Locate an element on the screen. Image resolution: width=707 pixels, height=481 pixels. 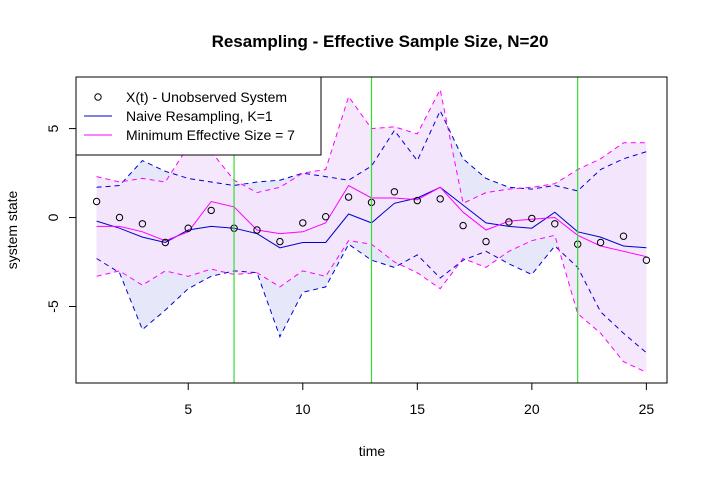
x-tick-label: 20 is located at coordinates (532, 409).